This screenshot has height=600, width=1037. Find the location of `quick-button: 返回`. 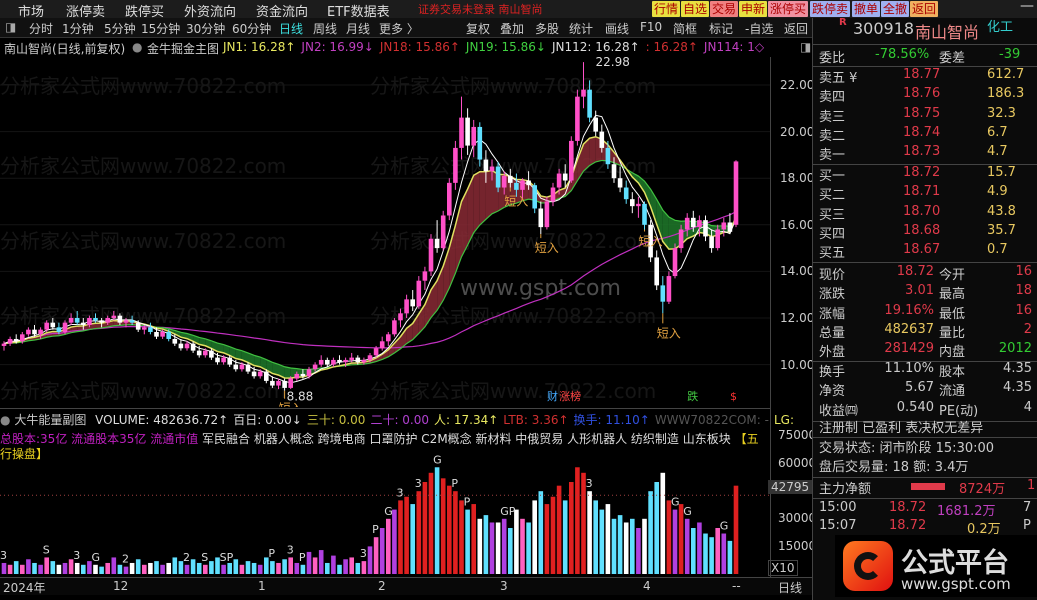

quick-button: 返回 is located at coordinates (924, 9).